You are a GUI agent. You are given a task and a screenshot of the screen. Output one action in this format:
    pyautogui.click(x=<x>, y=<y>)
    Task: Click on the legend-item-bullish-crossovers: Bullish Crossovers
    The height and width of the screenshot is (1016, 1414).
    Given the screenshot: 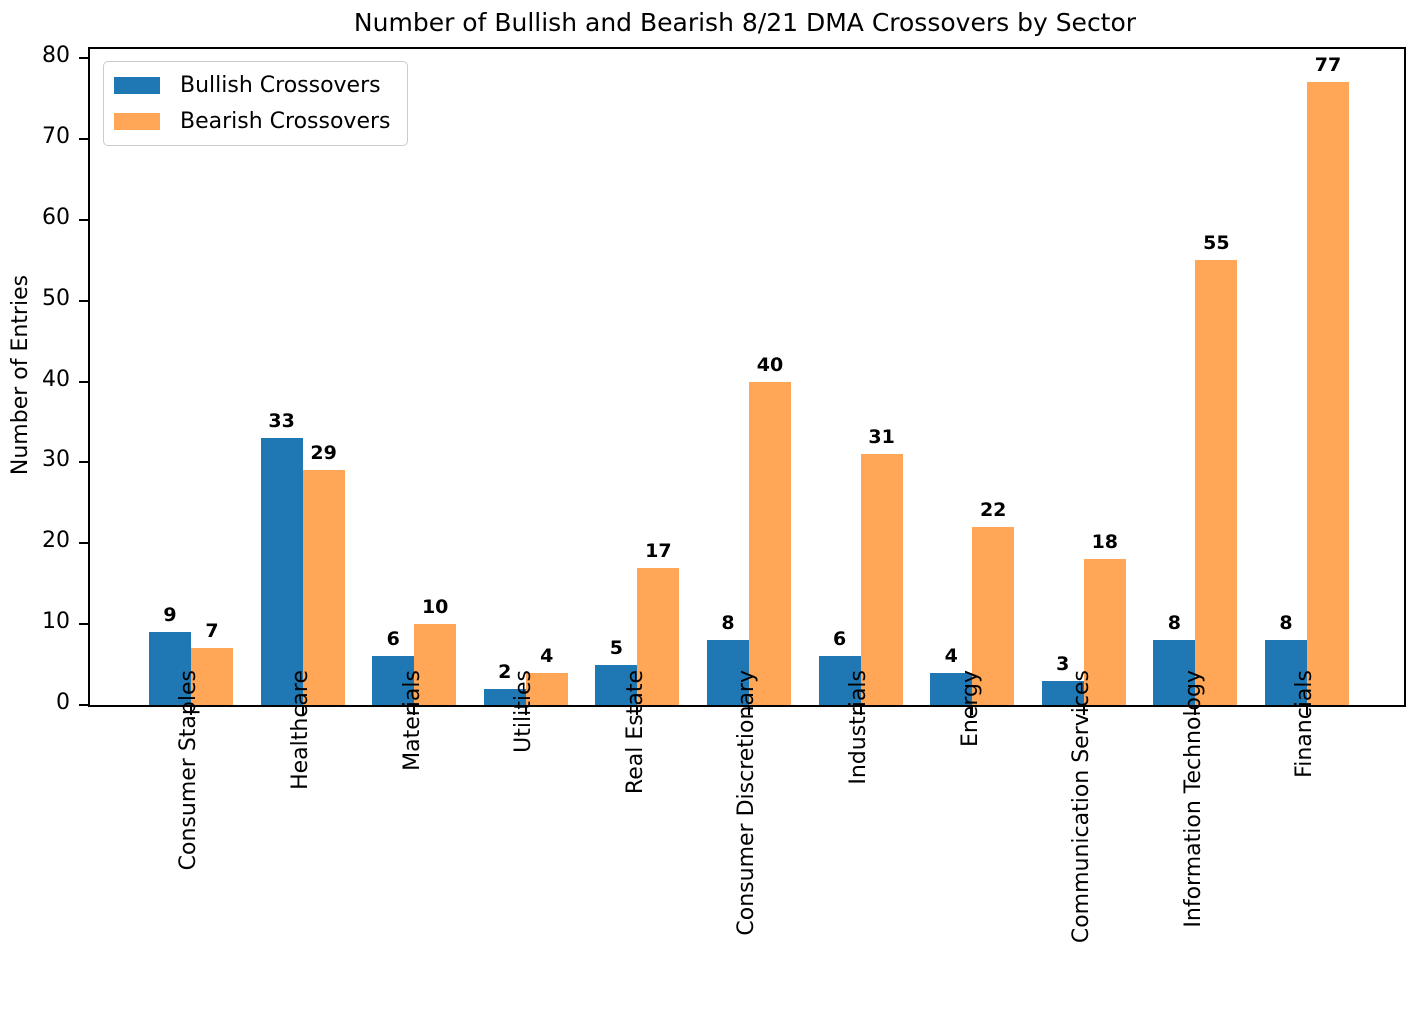 What is the action you would take?
    pyautogui.click(x=252, y=85)
    